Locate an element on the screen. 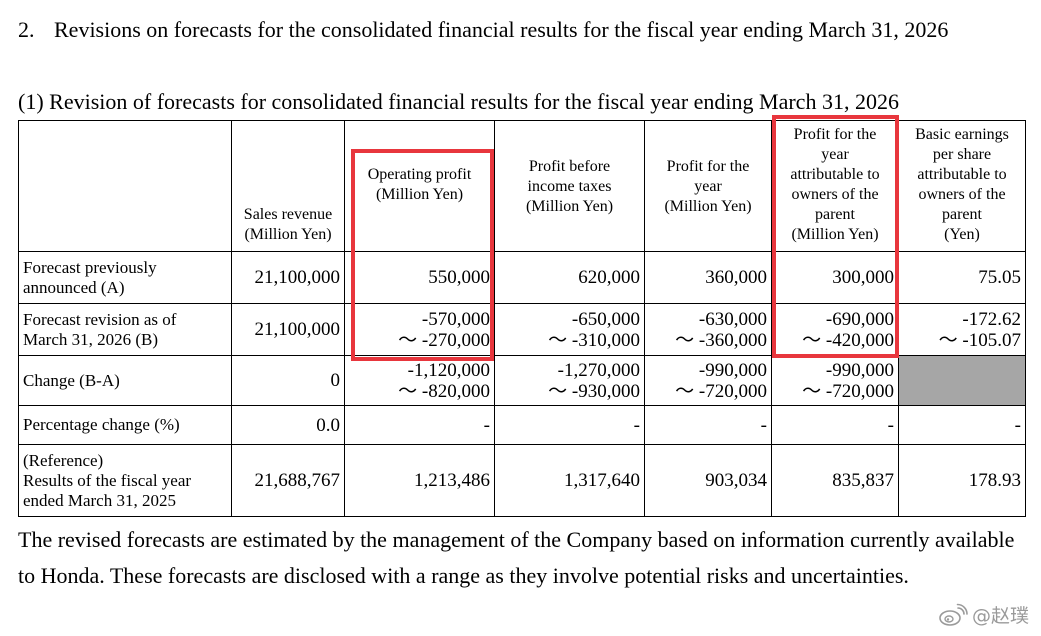 The image size is (1041, 636). section-number: 2. is located at coordinates (26, 29).